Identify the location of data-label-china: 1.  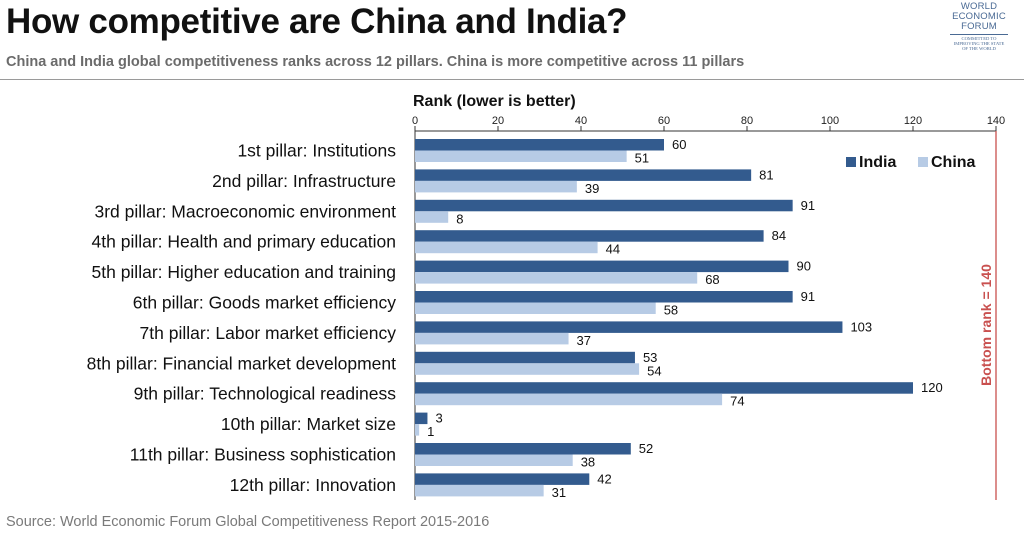
(430, 431).